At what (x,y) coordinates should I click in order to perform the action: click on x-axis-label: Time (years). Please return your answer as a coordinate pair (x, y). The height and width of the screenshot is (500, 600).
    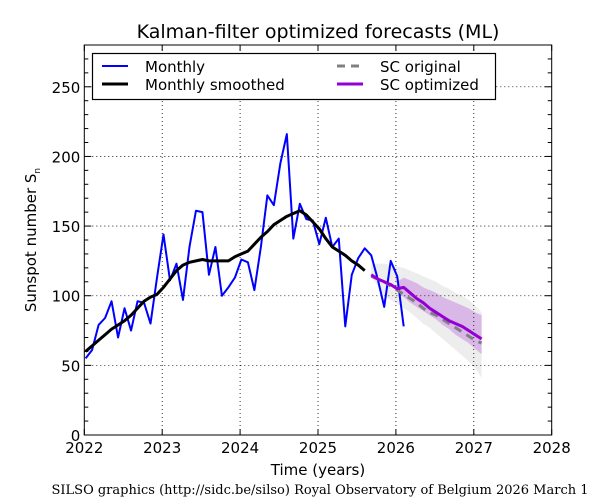
    Looking at the image, I should click on (317, 470).